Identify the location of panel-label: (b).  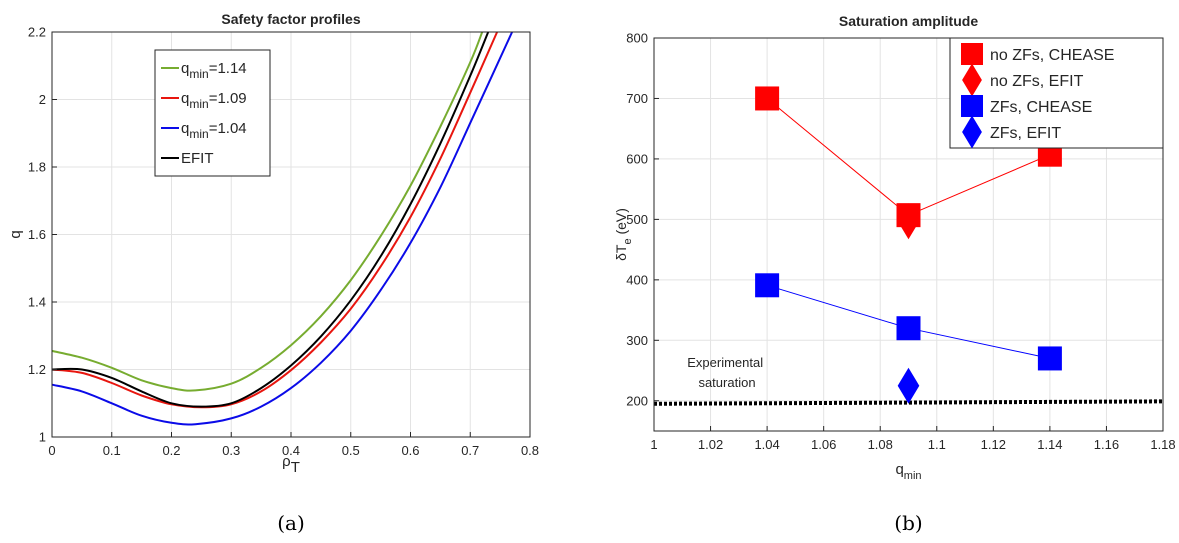
(908, 523).